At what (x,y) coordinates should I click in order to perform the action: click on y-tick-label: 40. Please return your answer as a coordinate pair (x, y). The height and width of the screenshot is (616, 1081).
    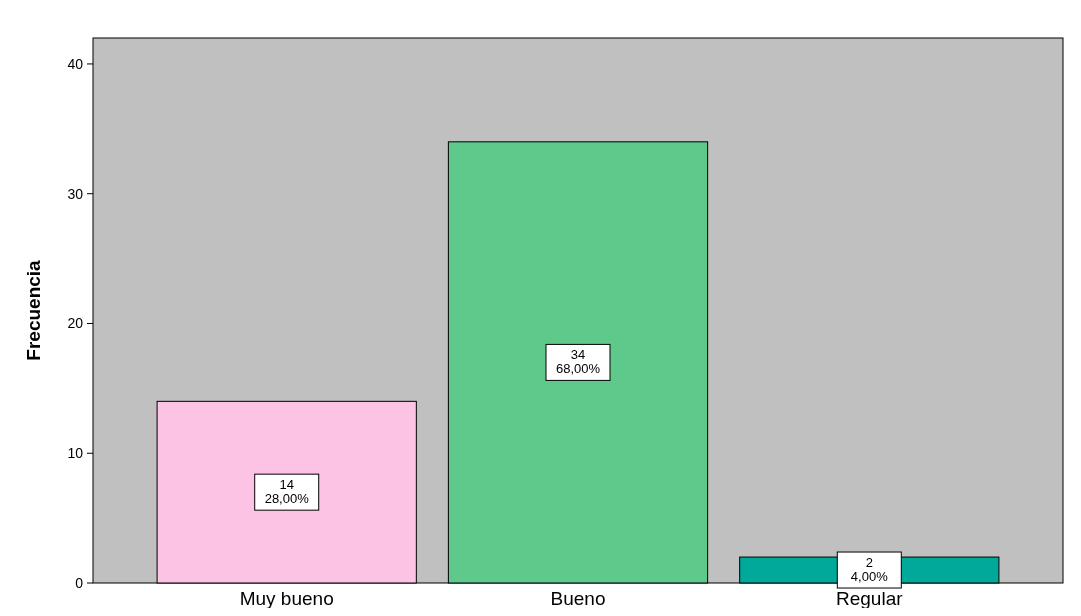
    Looking at the image, I should click on (75, 63).